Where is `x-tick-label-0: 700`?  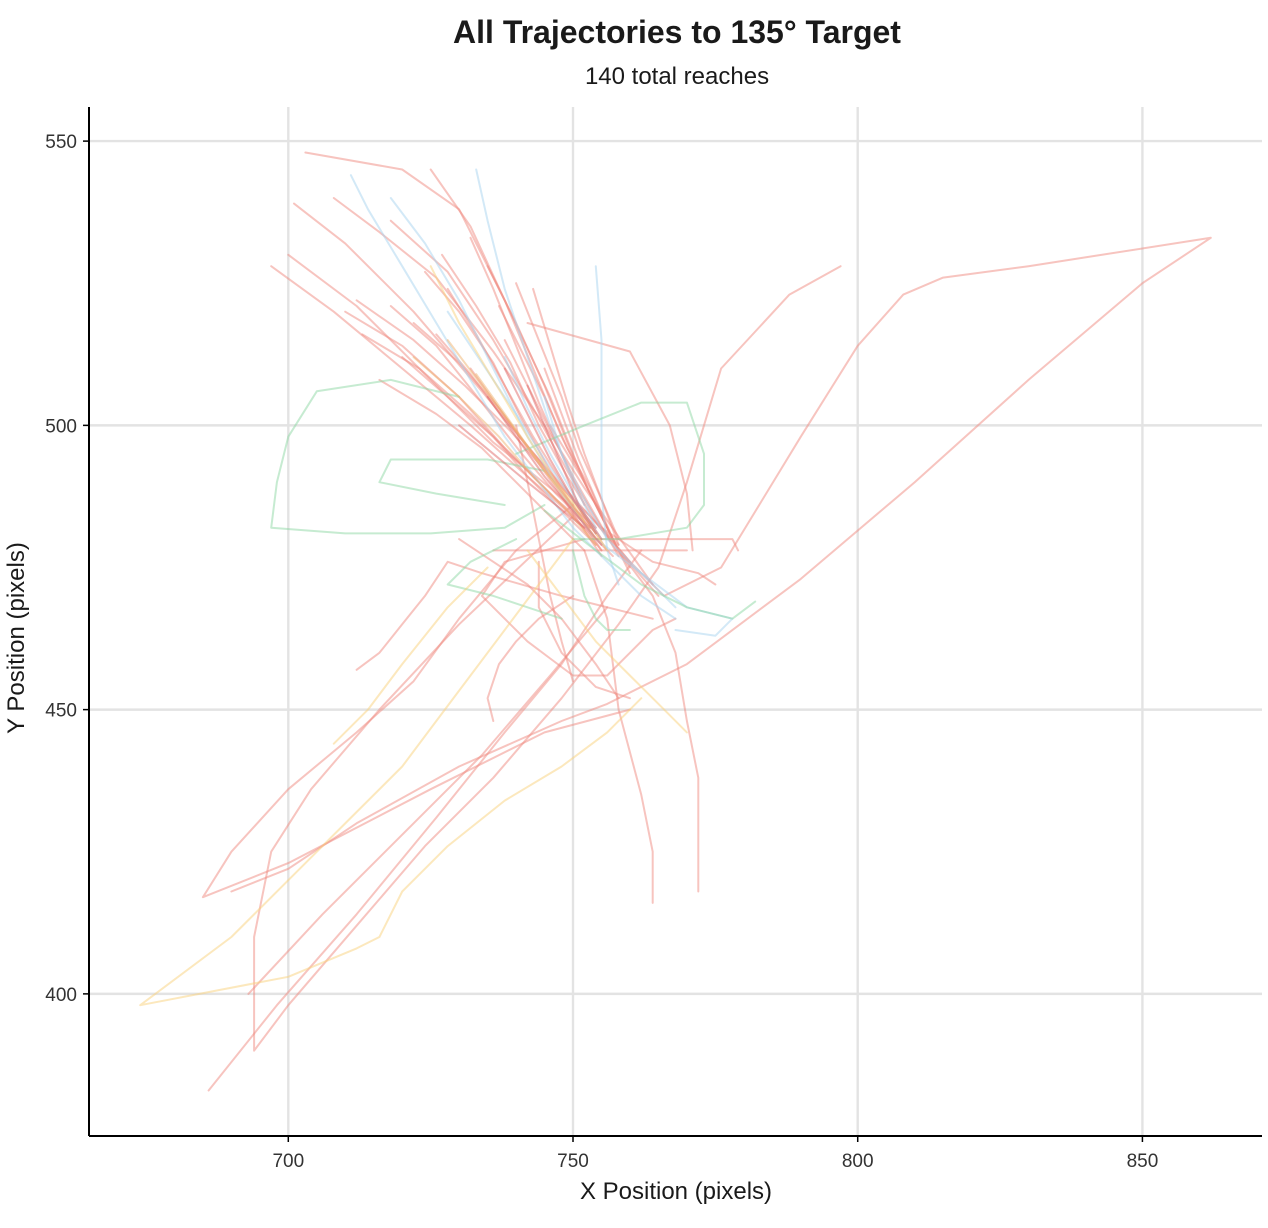
x-tick-label-0: 700 is located at coordinates (288, 1161).